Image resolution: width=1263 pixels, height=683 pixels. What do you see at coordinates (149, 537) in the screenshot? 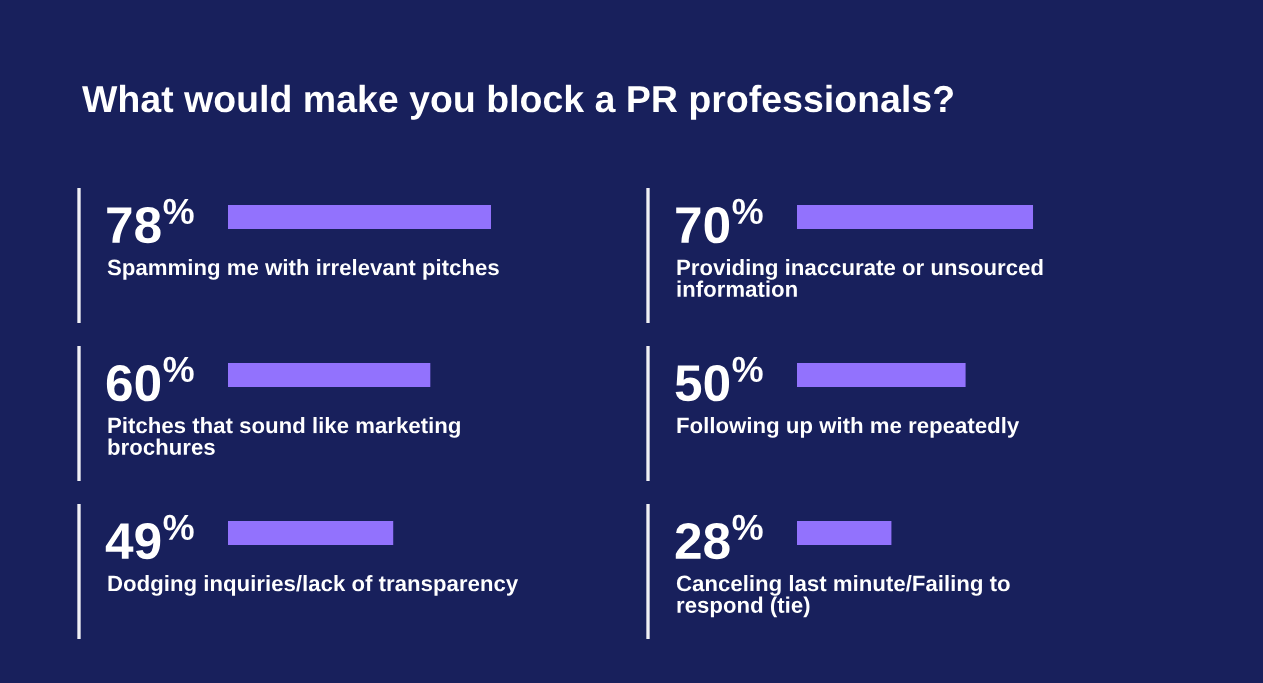
I see `data-label: 49$^{%}$` at bounding box center [149, 537].